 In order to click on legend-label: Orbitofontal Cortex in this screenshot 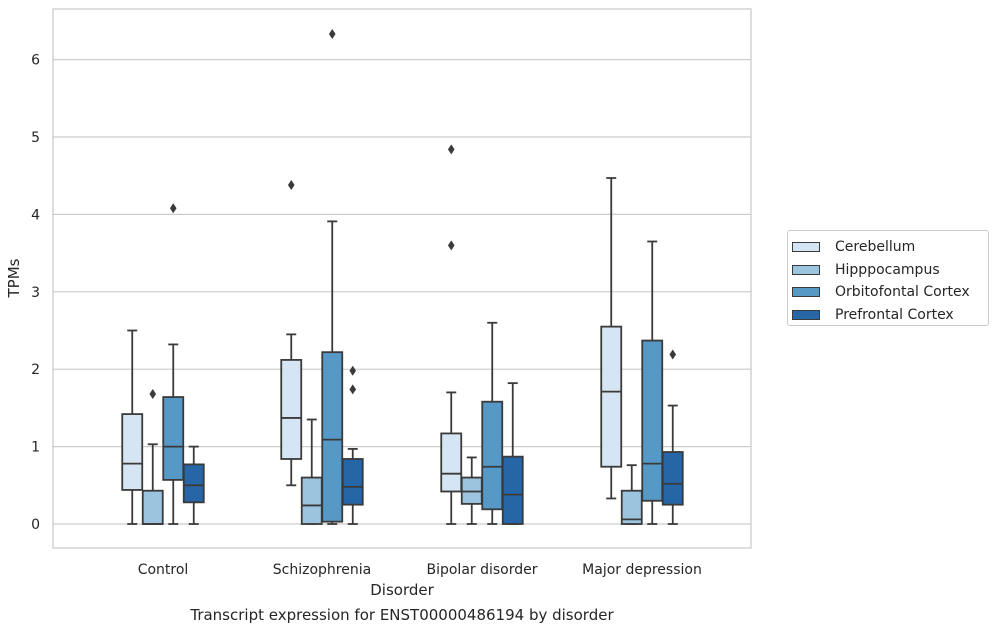, I will do `click(902, 292)`.